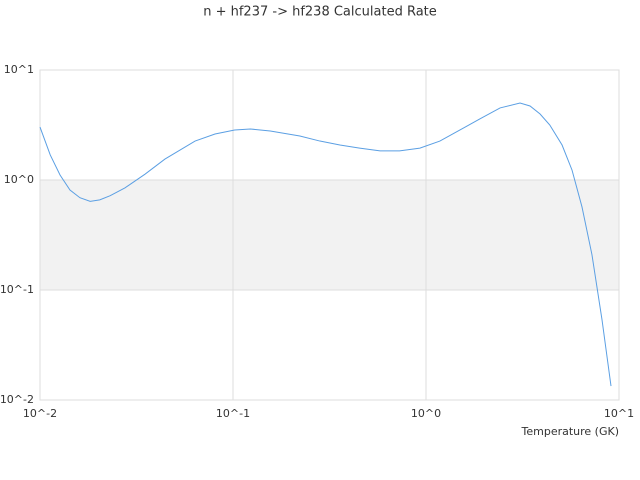 The width and height of the screenshot is (640, 480). Describe the element at coordinates (17, 289) in the screenshot. I see `y-tick-label: 10^-1` at that location.